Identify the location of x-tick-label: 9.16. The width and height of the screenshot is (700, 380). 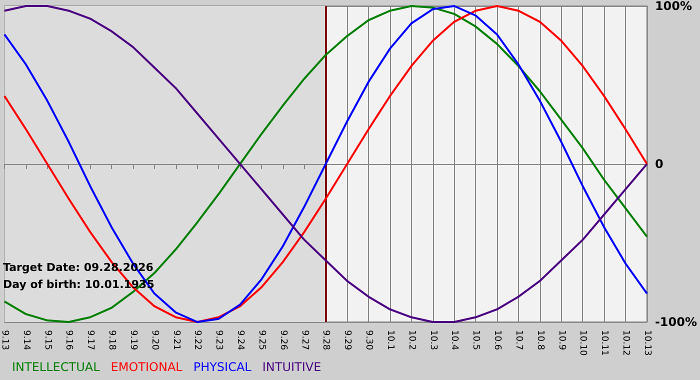
(69, 340).